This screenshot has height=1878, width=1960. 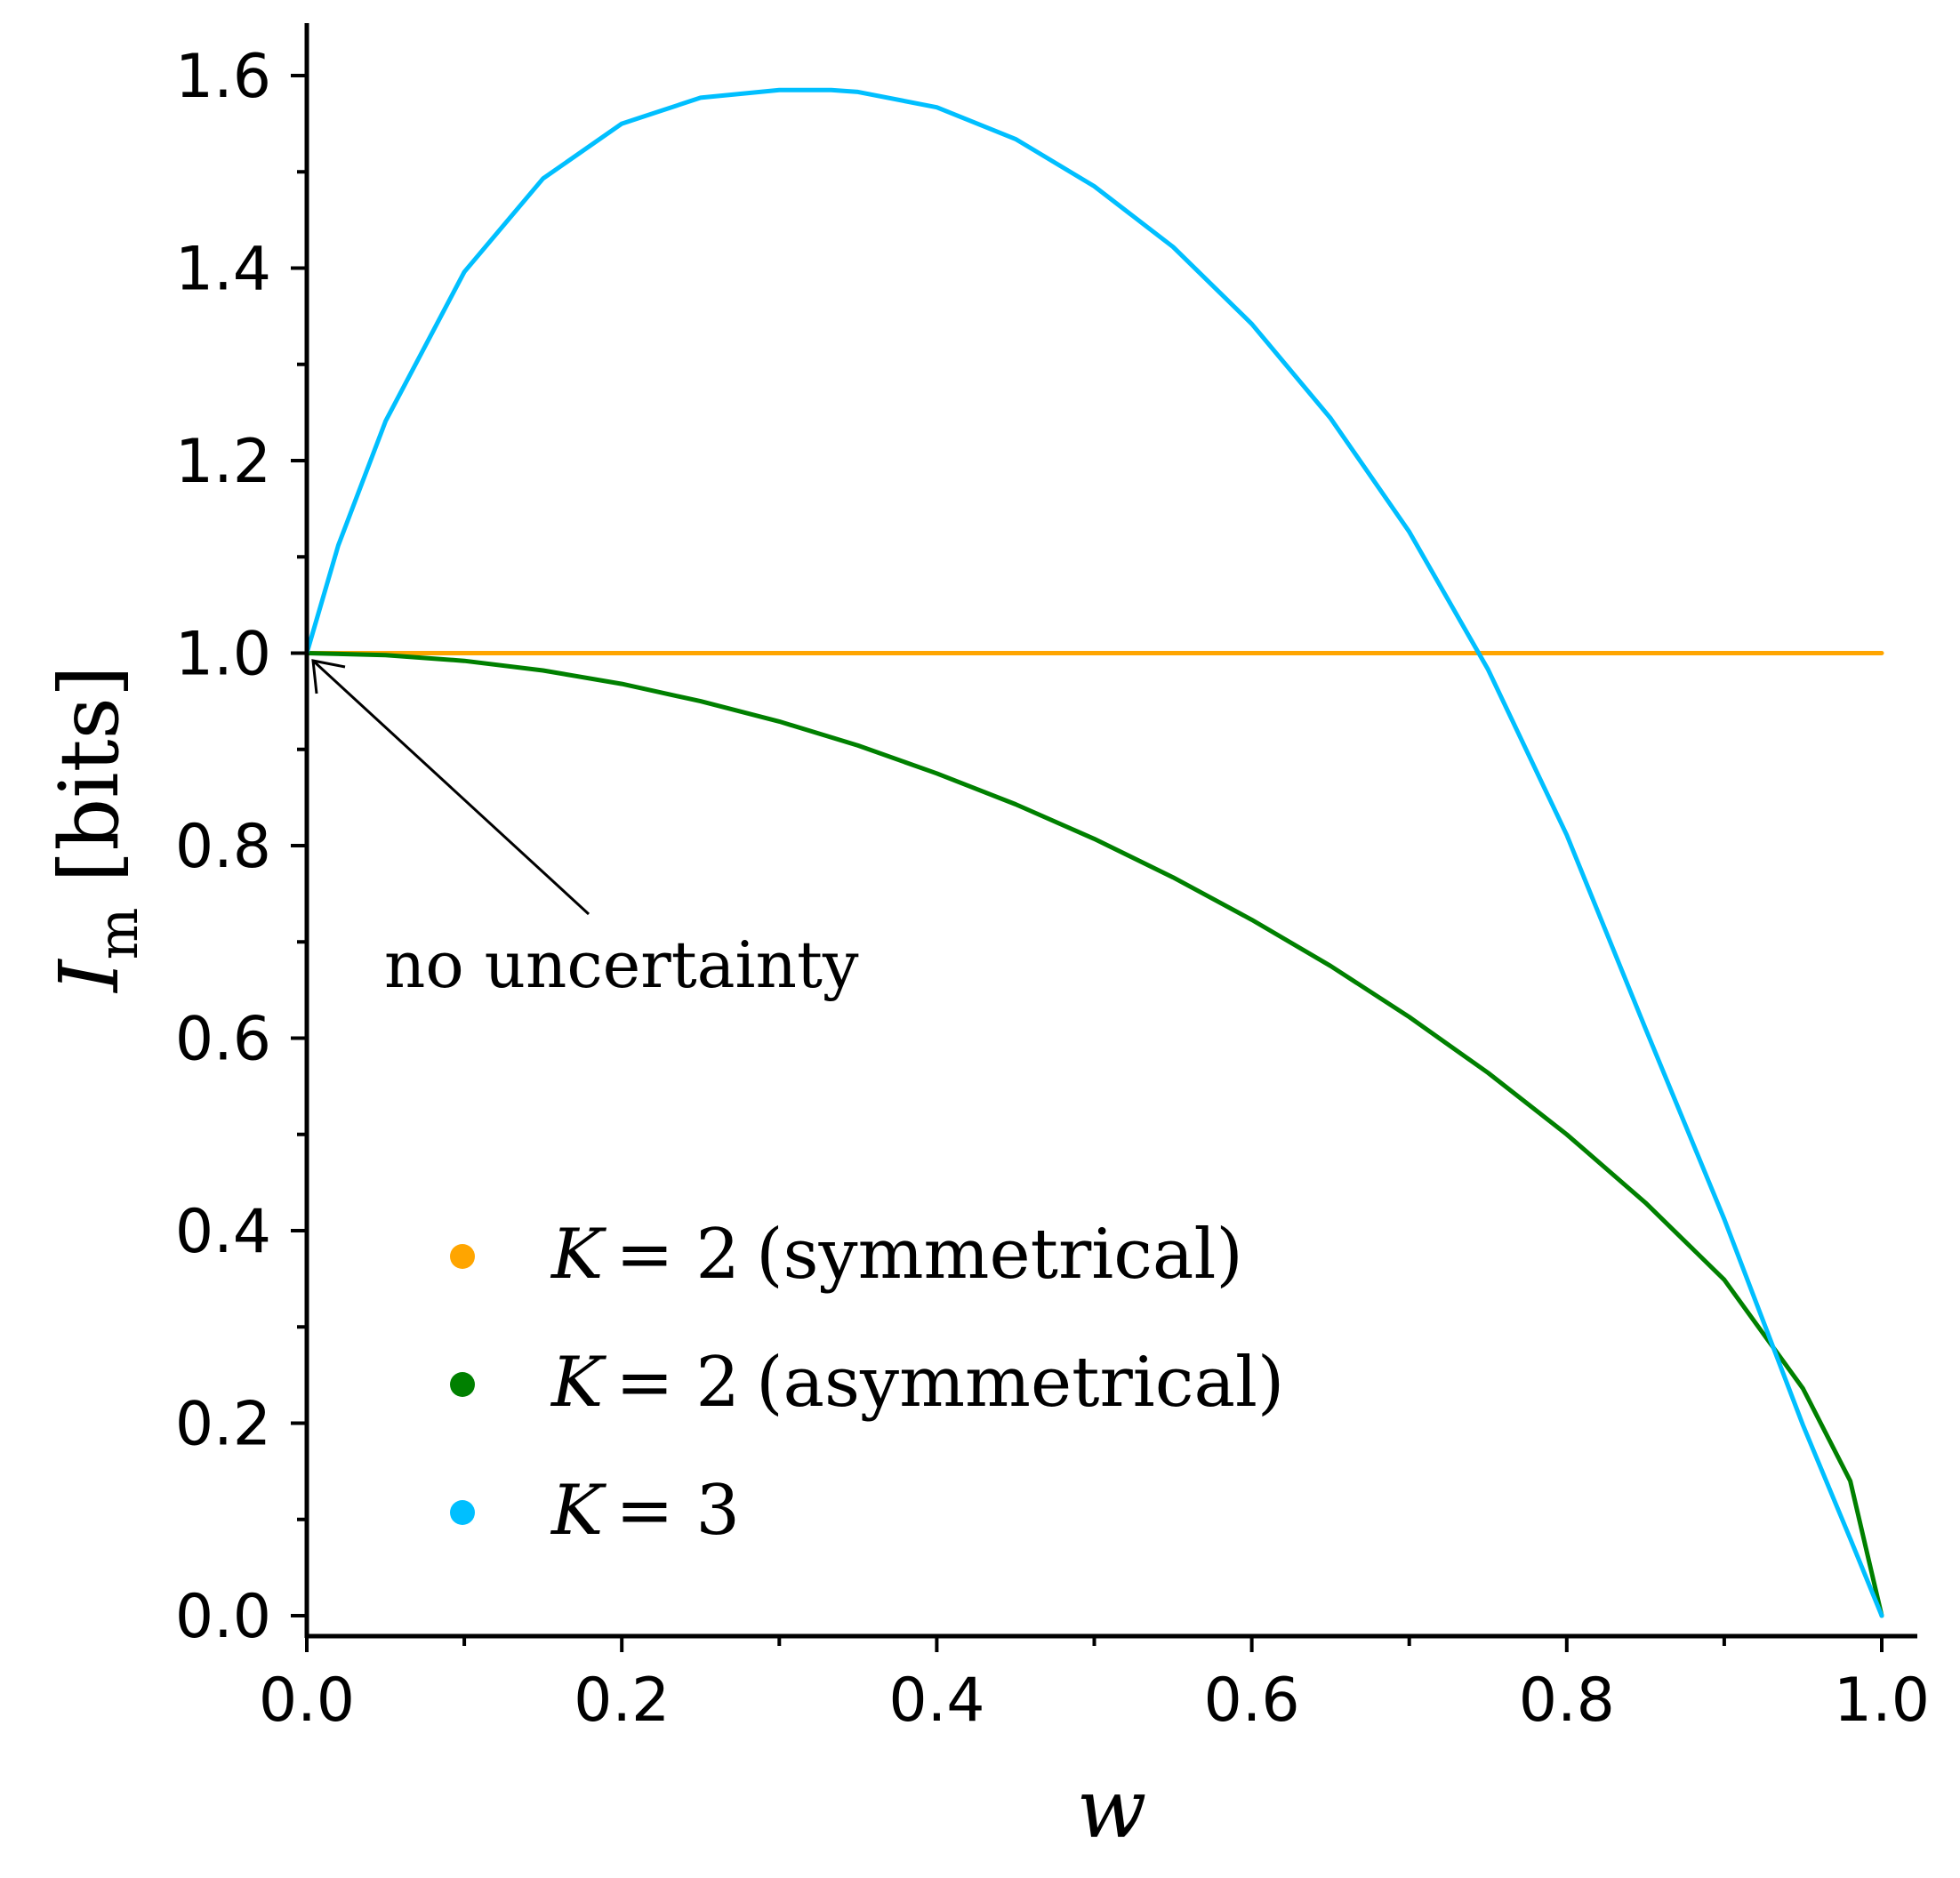 I want to click on y-axis-label: Im [bits], so click(x=96, y=829).